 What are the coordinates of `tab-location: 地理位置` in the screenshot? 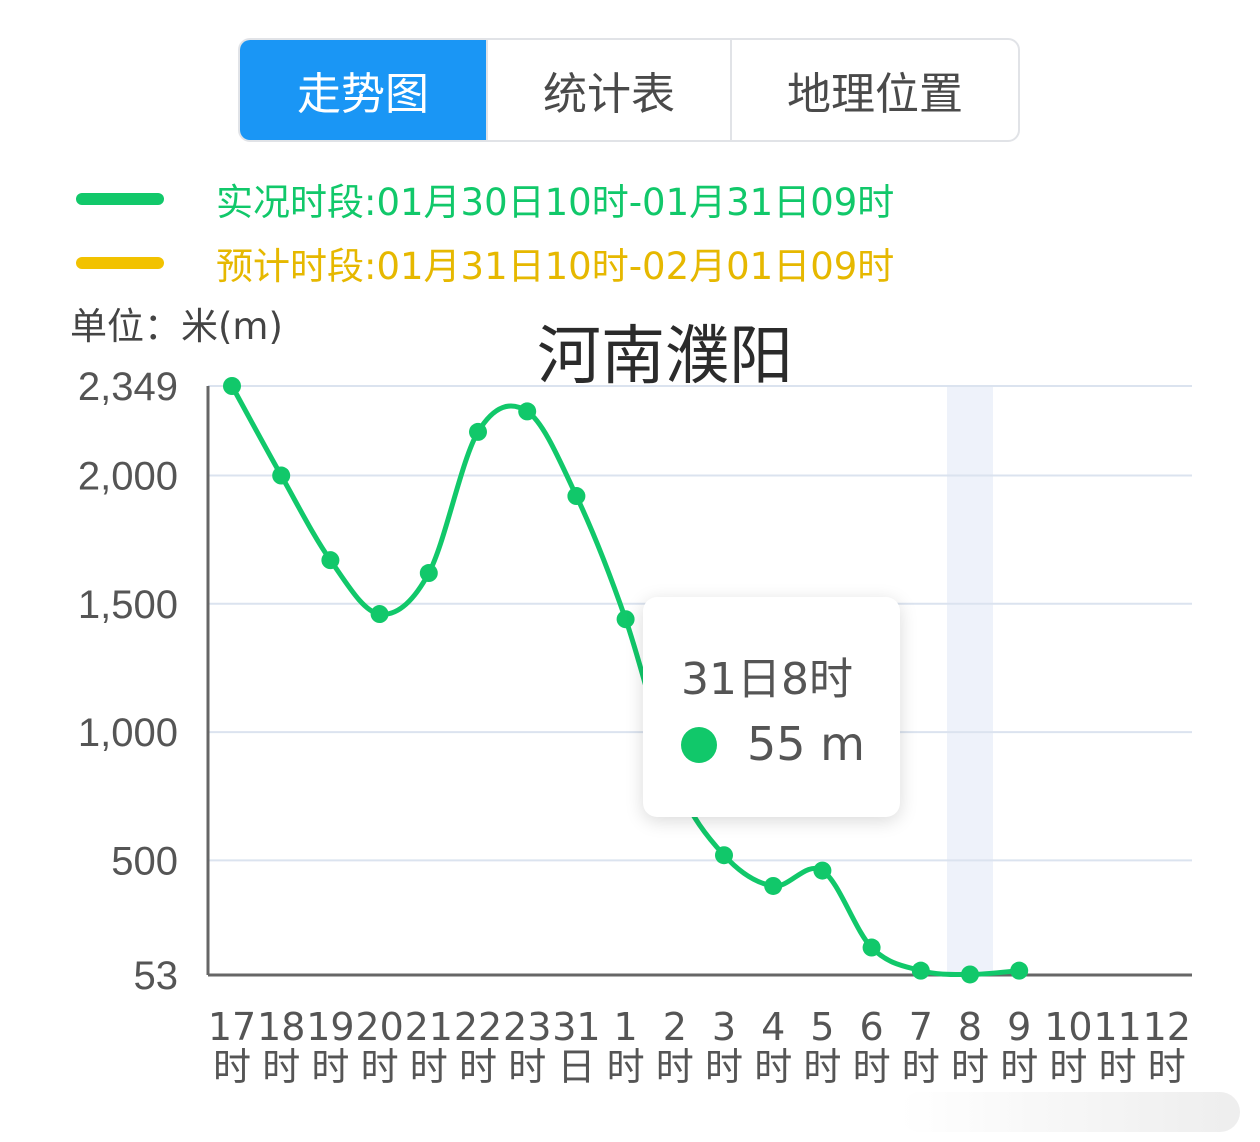 It's located at (875, 94).